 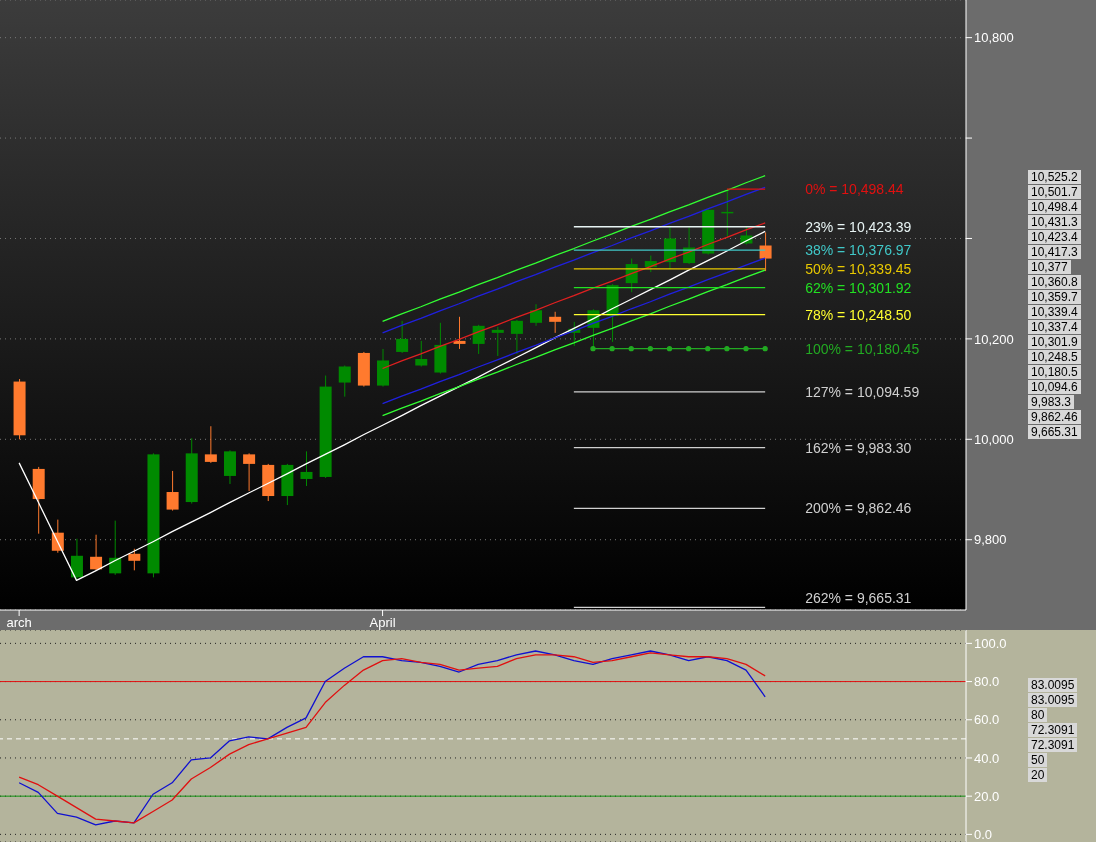 I want to click on text: 23% = 10,423.39, so click(x=858, y=226).